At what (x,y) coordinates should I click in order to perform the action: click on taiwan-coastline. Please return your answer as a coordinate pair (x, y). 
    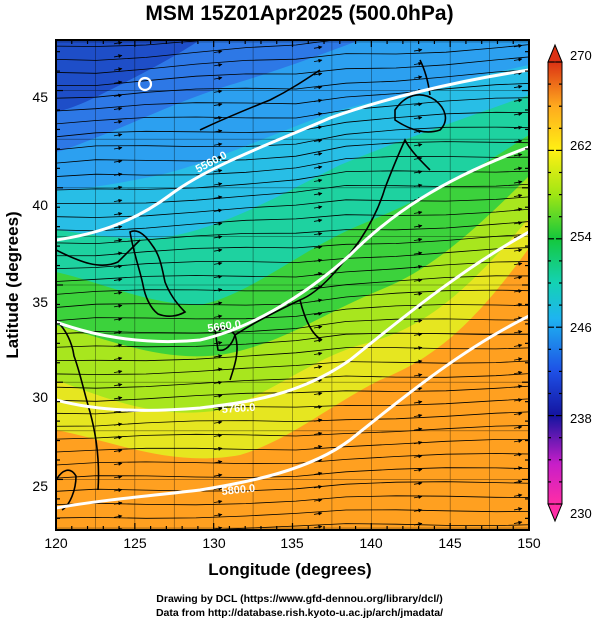
    Looking at the image, I should click on (66, 490).